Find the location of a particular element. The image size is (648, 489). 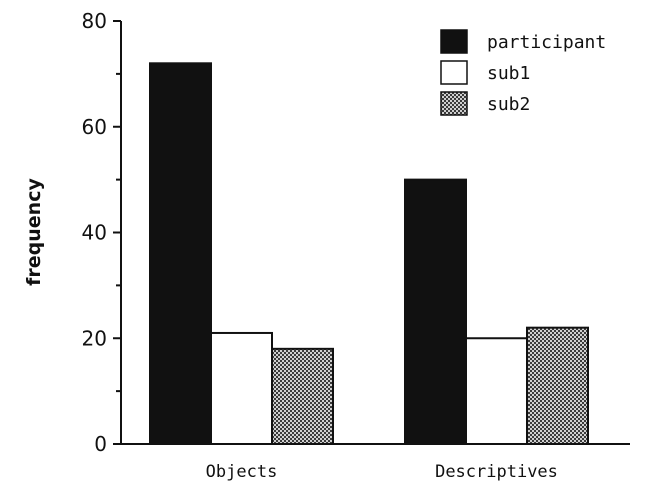

bar-participant-objects is located at coordinates (180, 254).